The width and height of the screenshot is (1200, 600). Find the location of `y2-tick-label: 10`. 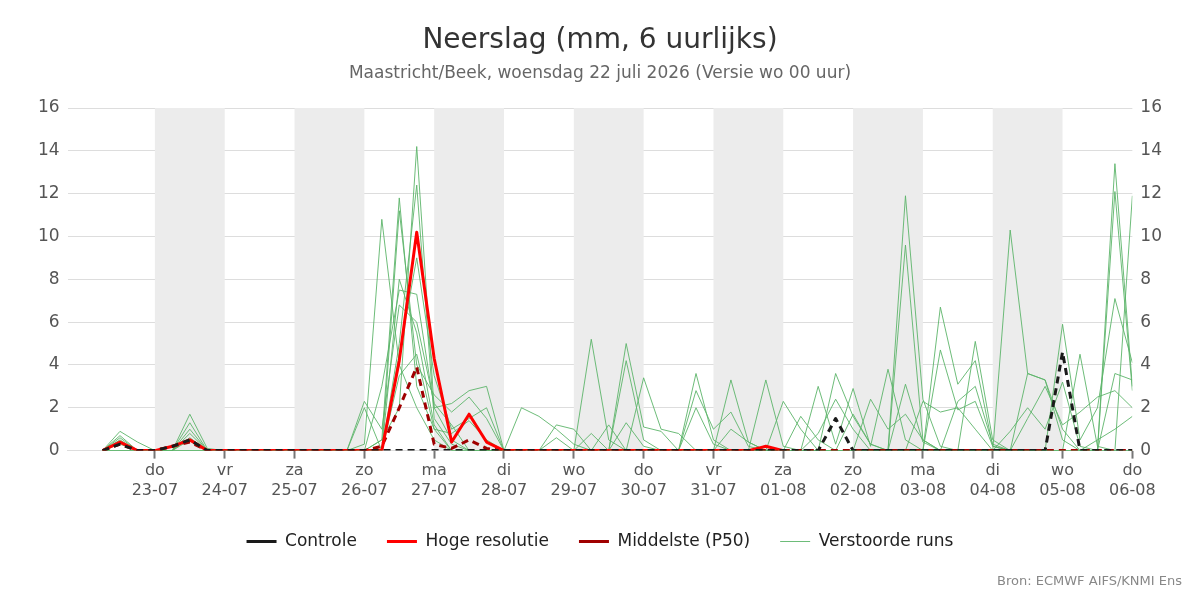

y2-tick-label: 10 is located at coordinates (1151, 234).